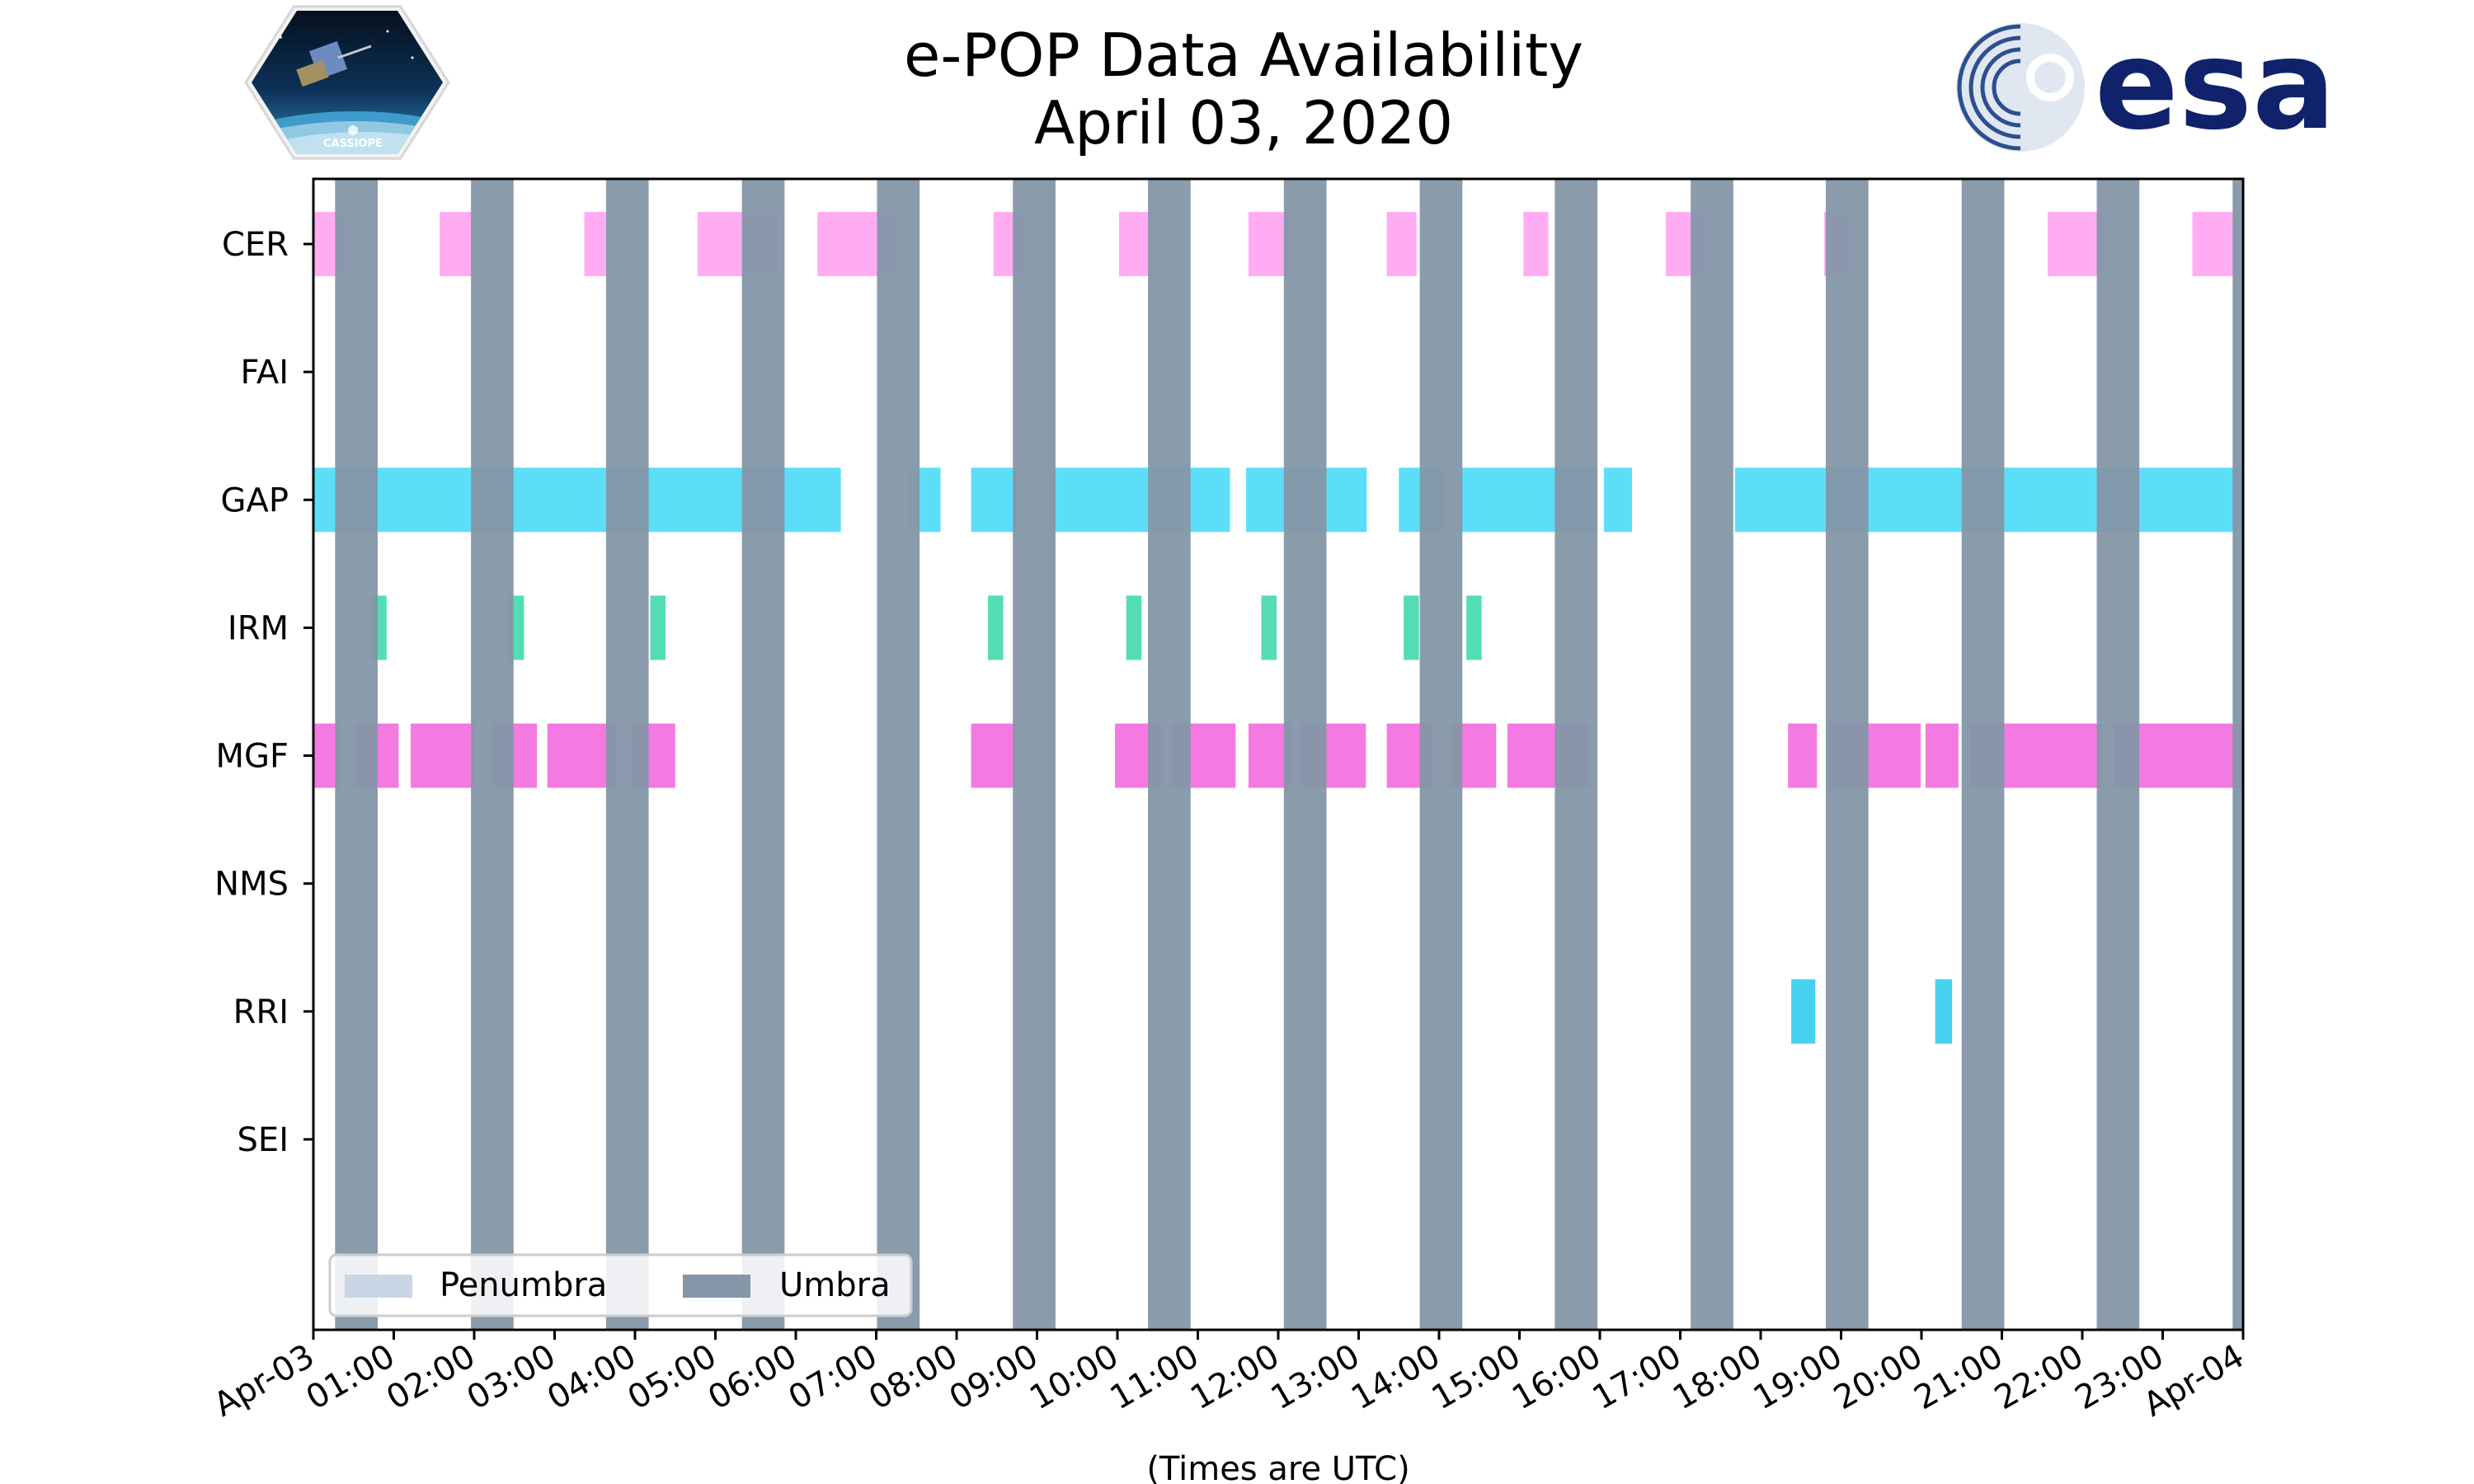 This screenshot has height=1484, width=2474. What do you see at coordinates (1074, 1377) in the screenshot?
I see `x-tick-label-10: 10:00` at bounding box center [1074, 1377].